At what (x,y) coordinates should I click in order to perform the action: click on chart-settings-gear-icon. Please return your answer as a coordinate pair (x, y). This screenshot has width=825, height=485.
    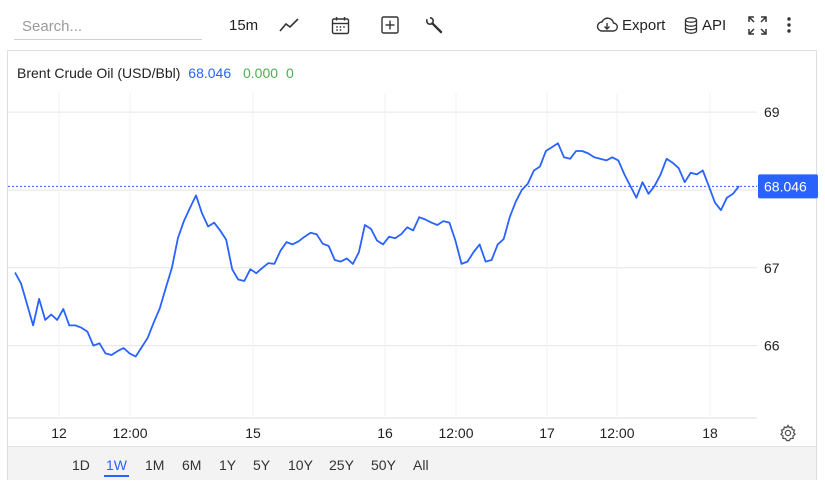
    Looking at the image, I should click on (788, 433).